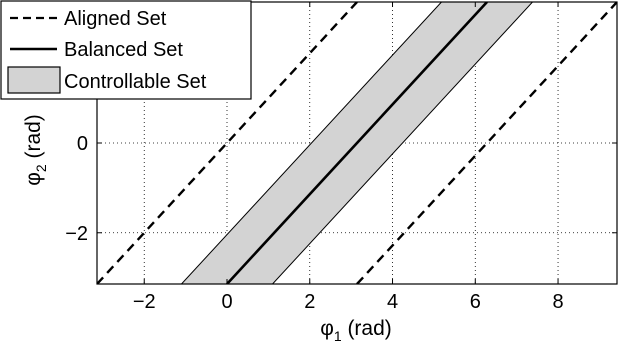 The height and width of the screenshot is (345, 619). I want to click on x-axis-label: φ1 (rad), so click(356, 330).